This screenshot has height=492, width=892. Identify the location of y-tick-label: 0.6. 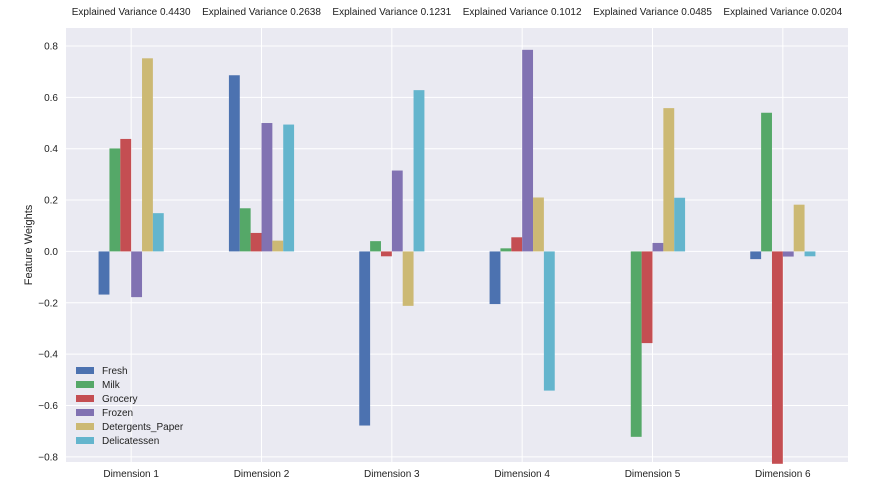
(51, 98).